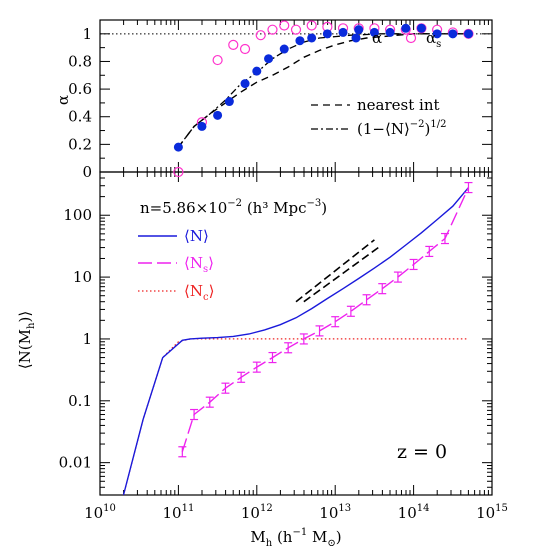  What do you see at coordinates (87, 172) in the screenshot?
I see `top-y-tick-label: 0` at bounding box center [87, 172].